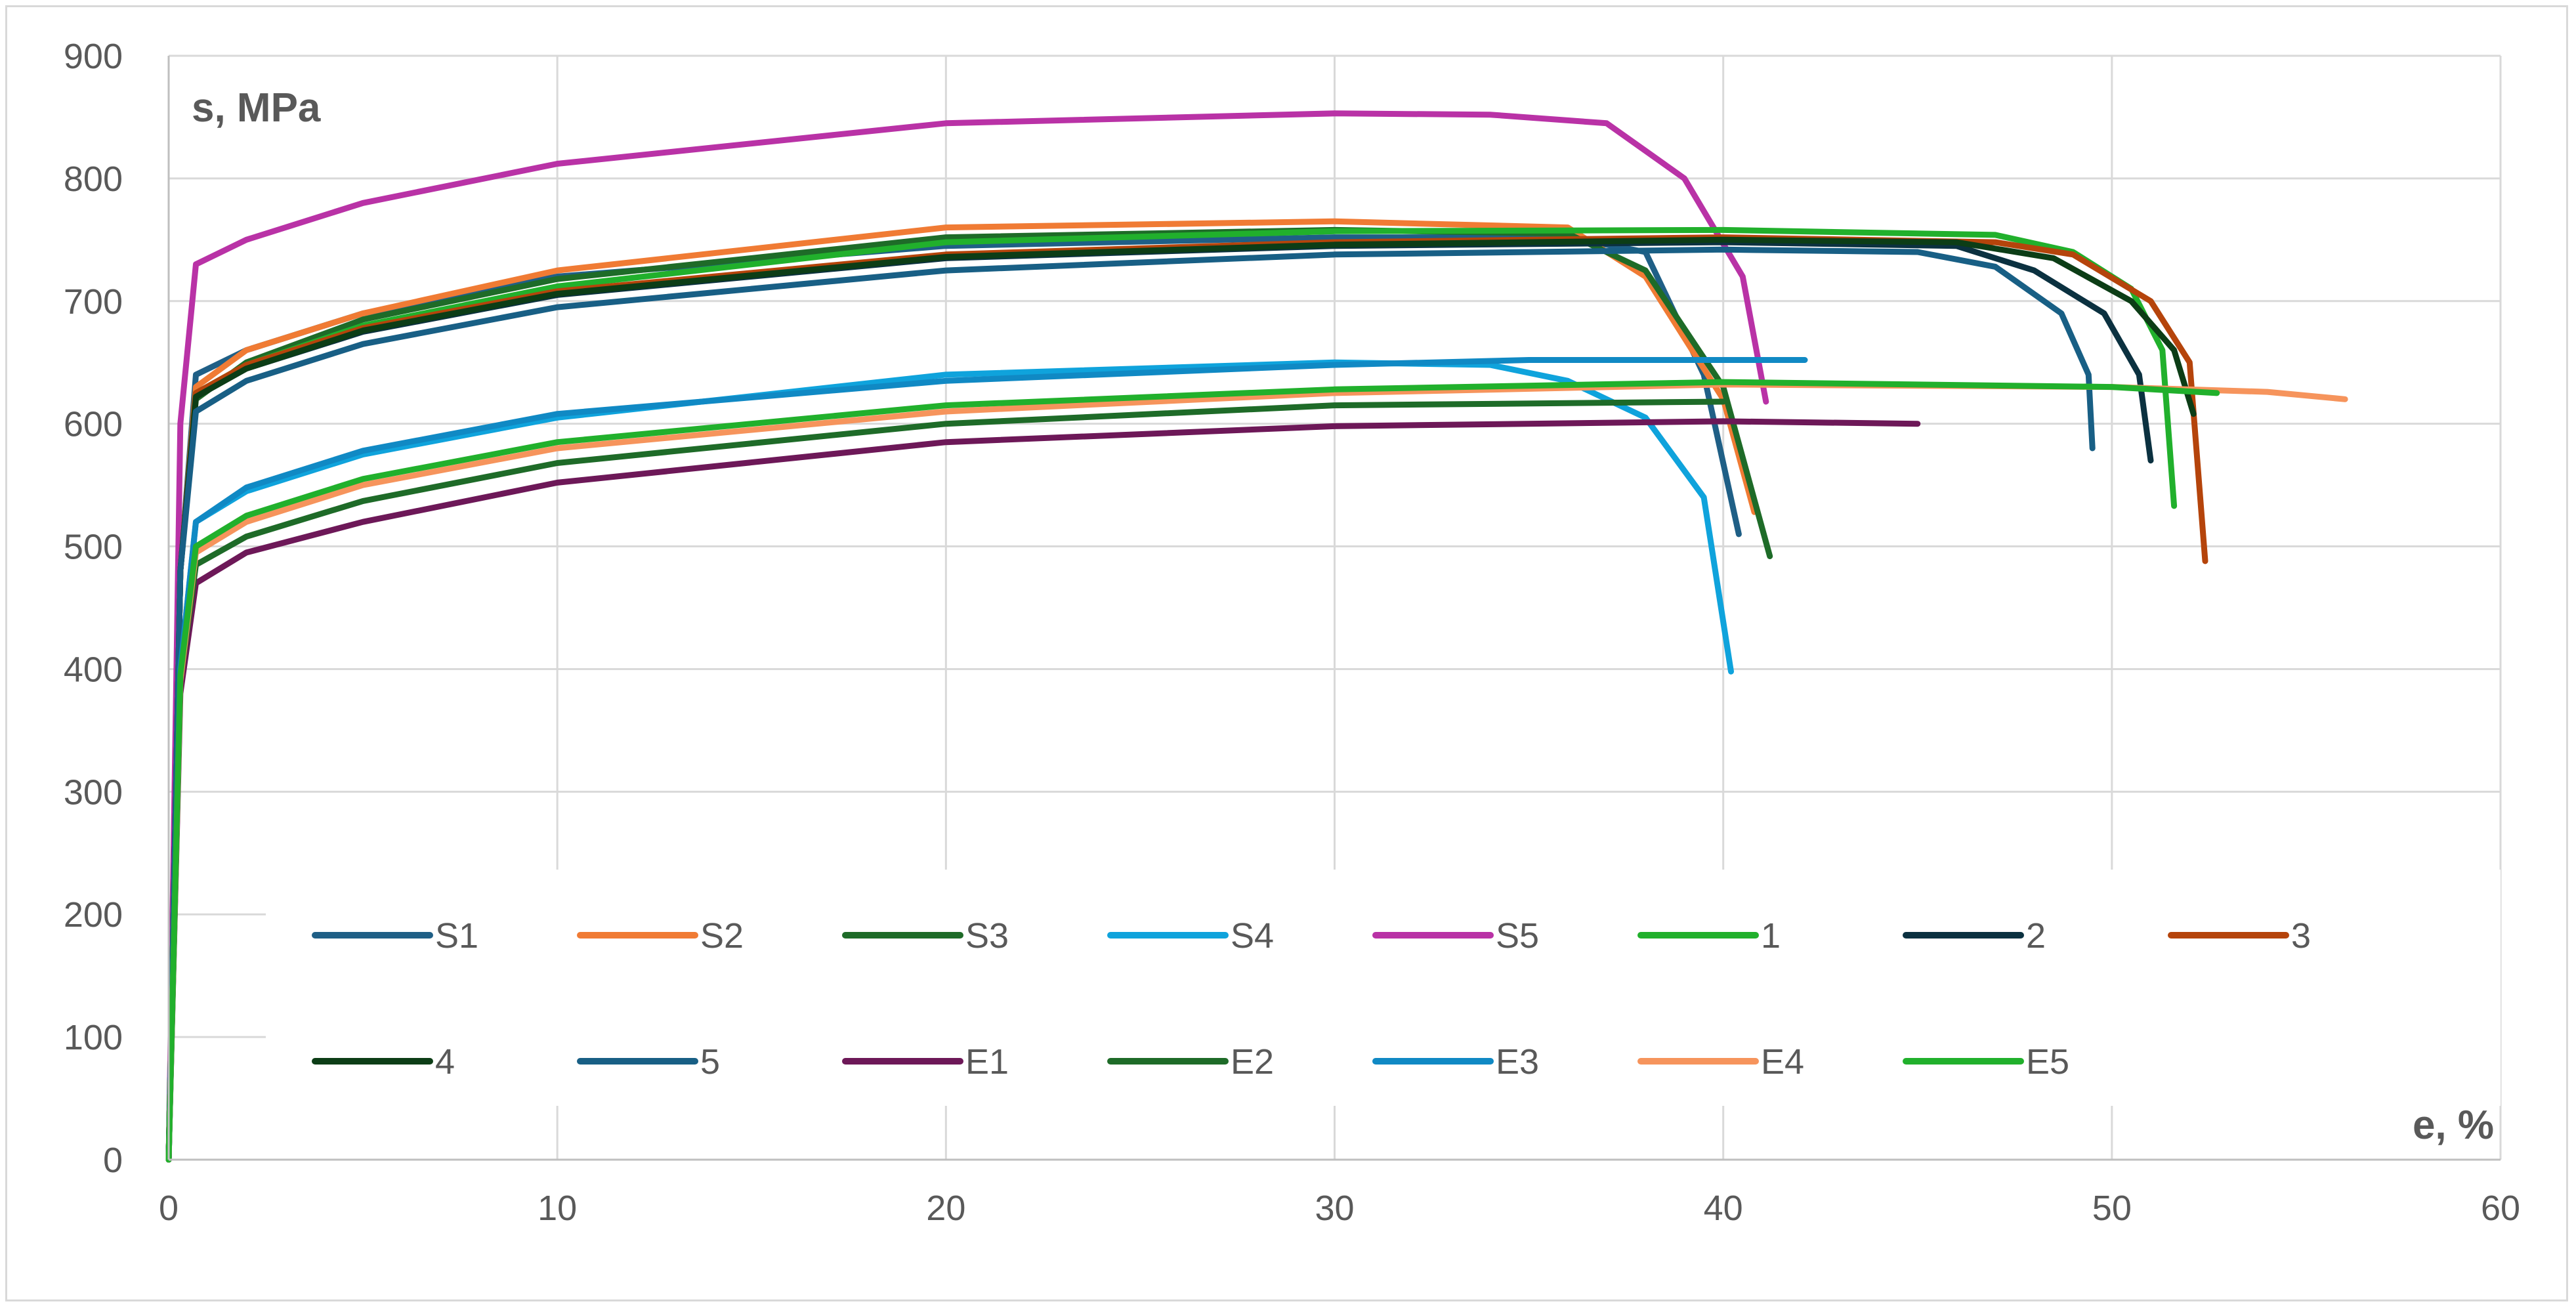  I want to click on legend-label-s1: S1, so click(456, 936).